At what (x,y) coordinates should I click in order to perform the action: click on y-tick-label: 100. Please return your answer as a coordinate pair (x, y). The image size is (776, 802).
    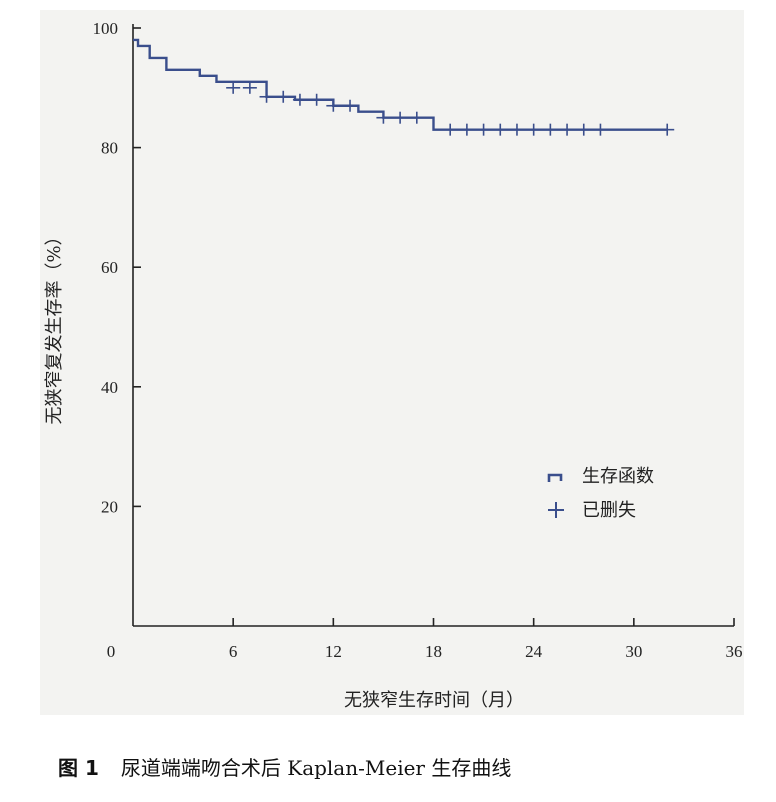
    Looking at the image, I should click on (106, 28).